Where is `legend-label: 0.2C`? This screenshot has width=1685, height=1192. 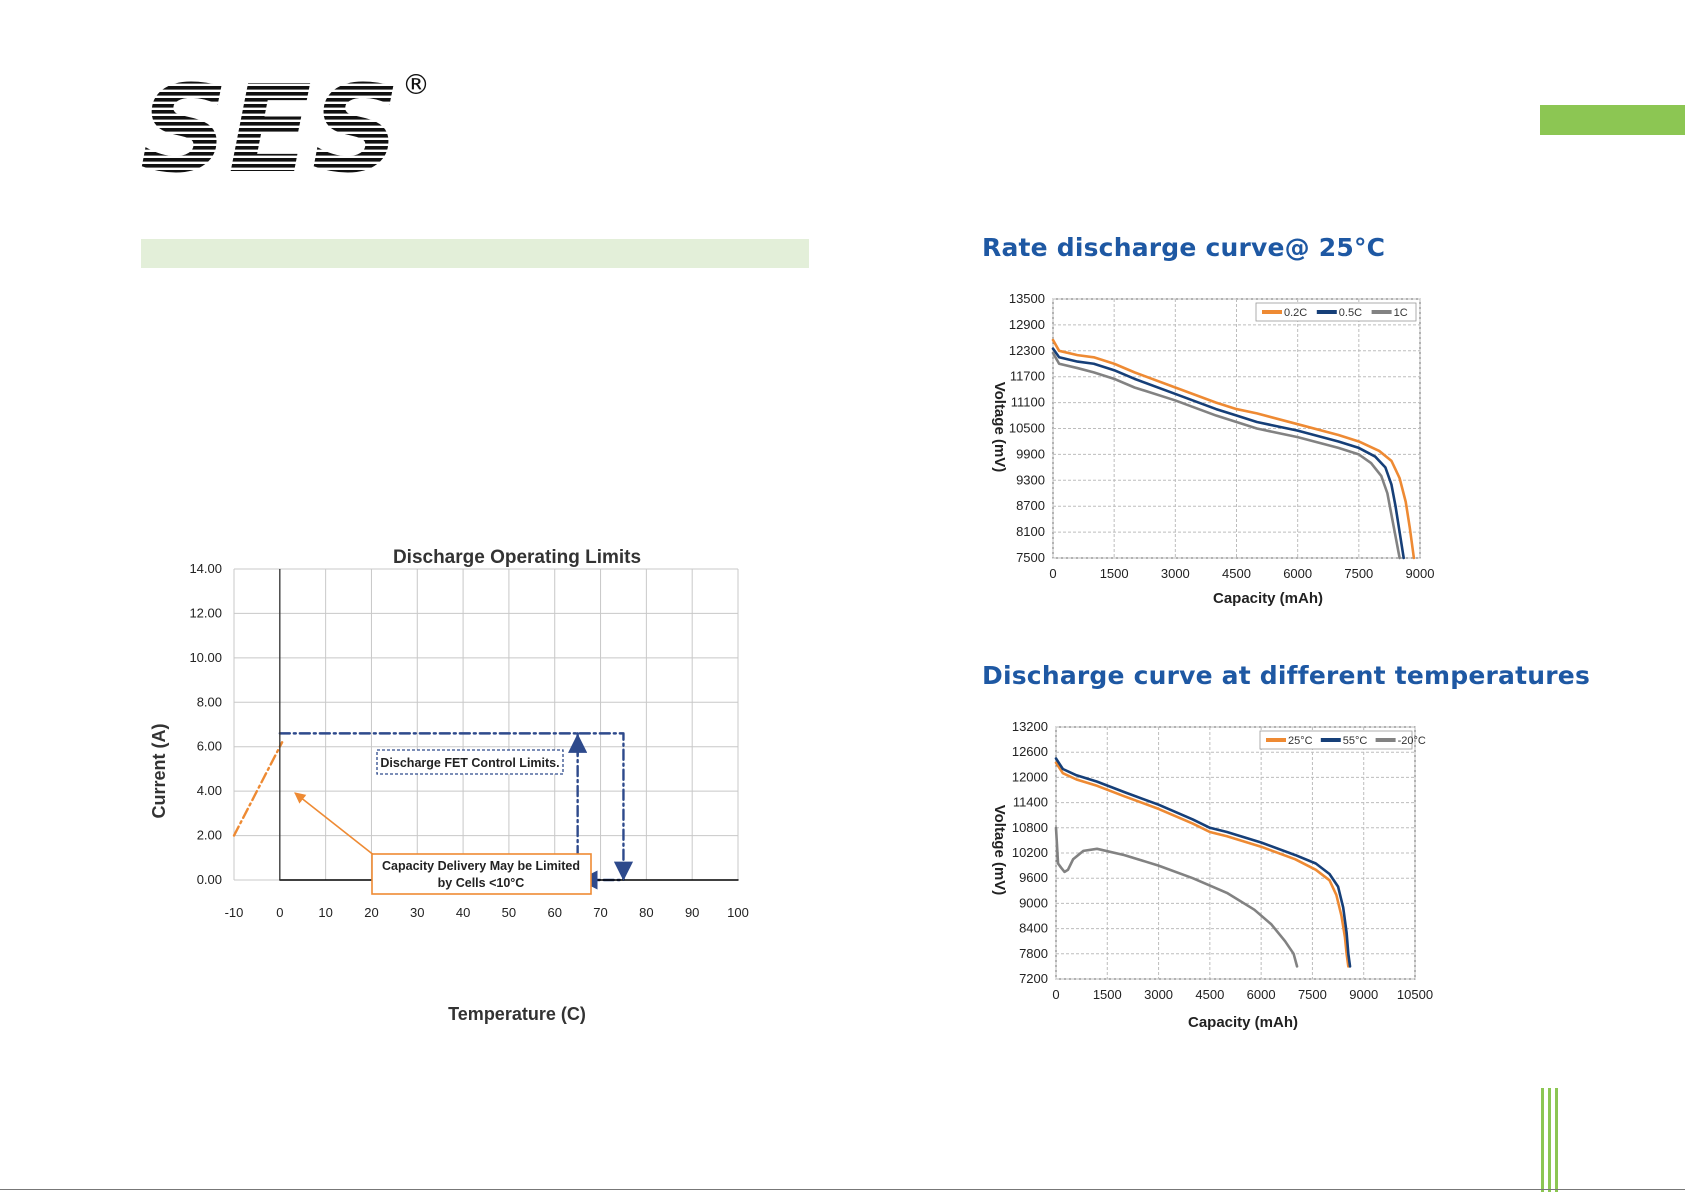 legend-label: 0.2C is located at coordinates (1295, 313).